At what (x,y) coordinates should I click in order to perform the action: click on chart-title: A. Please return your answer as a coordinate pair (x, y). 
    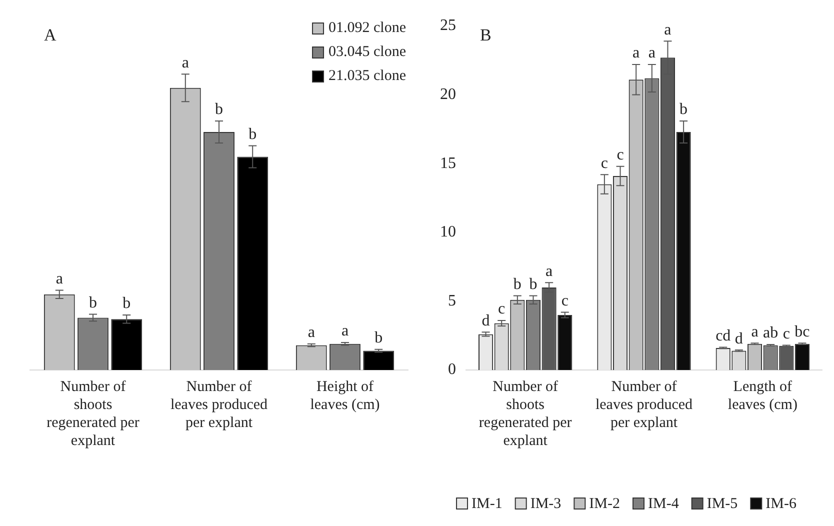
    Looking at the image, I should click on (50, 34).